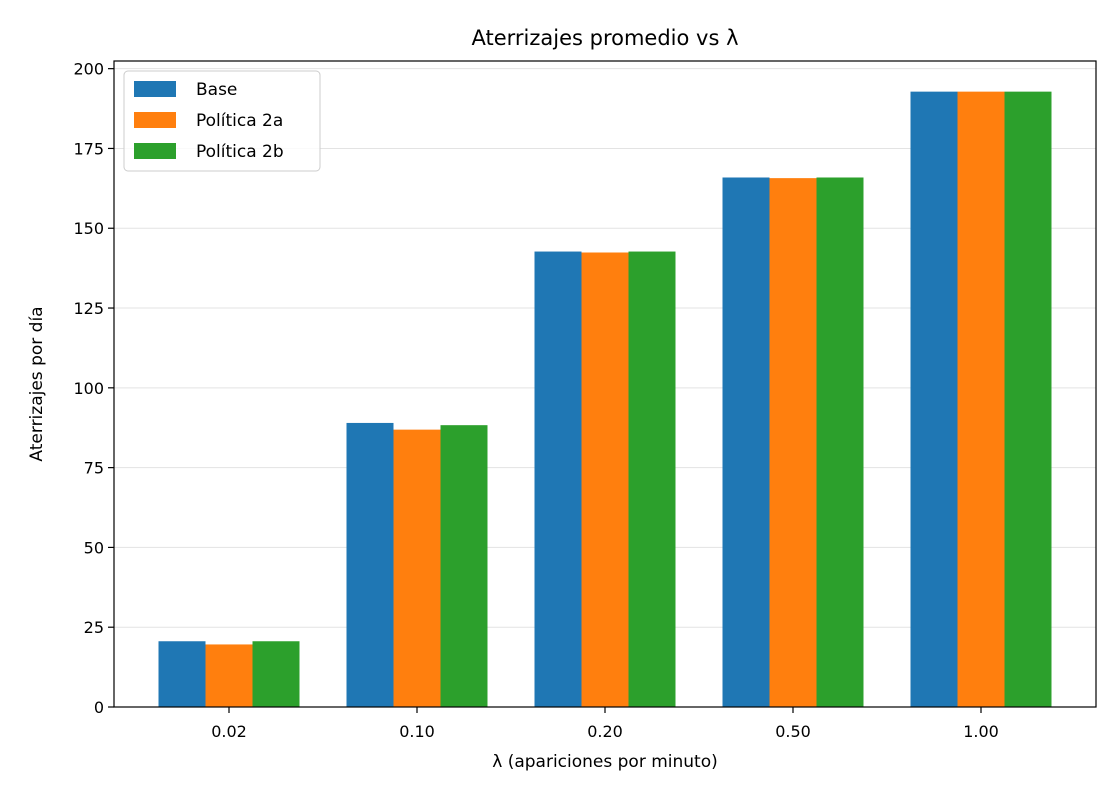 Image resolution: width=1120 pixels, height=800 pixels. Describe the element at coordinates (981, 399) in the screenshot. I see `bar-pol-tica-2a-1.00` at that location.